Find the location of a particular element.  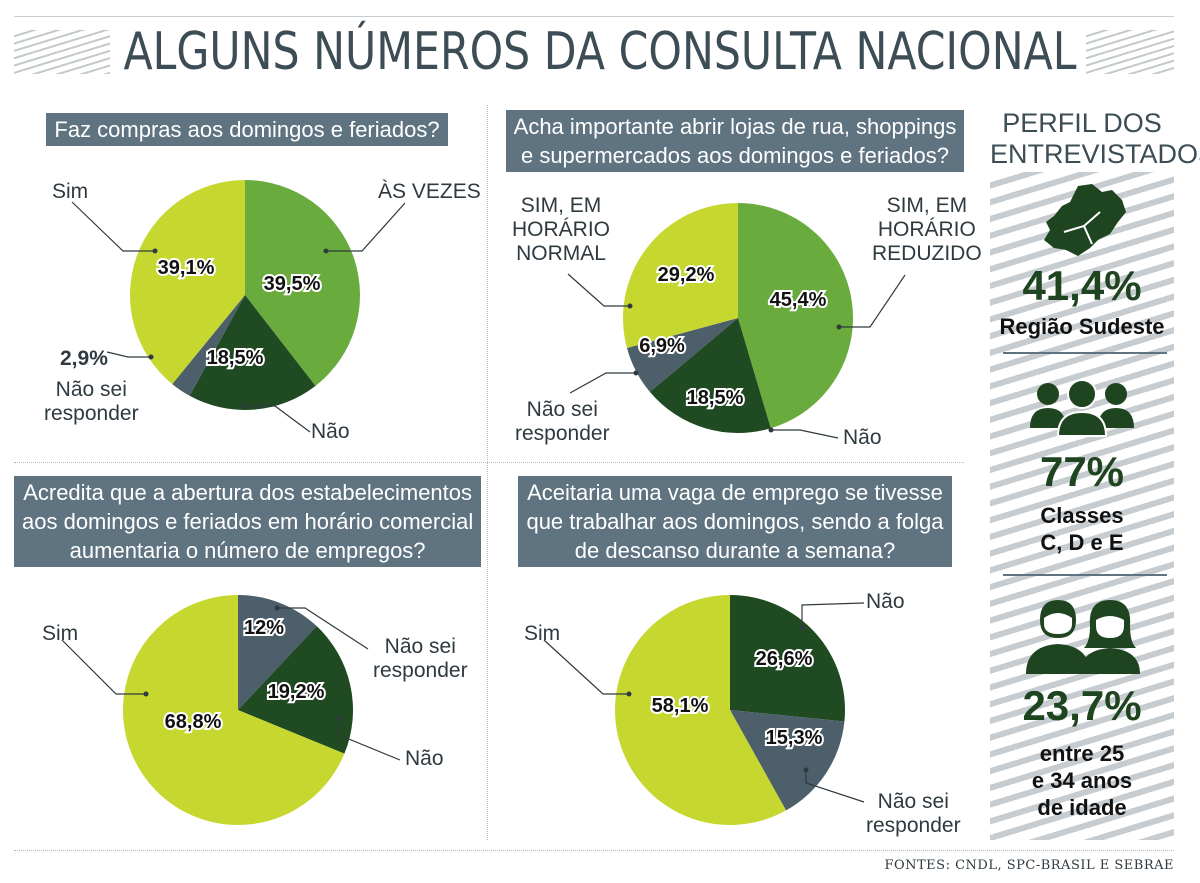

pie-1-value-label-4: 39,1% is located at coordinates (186, 268).